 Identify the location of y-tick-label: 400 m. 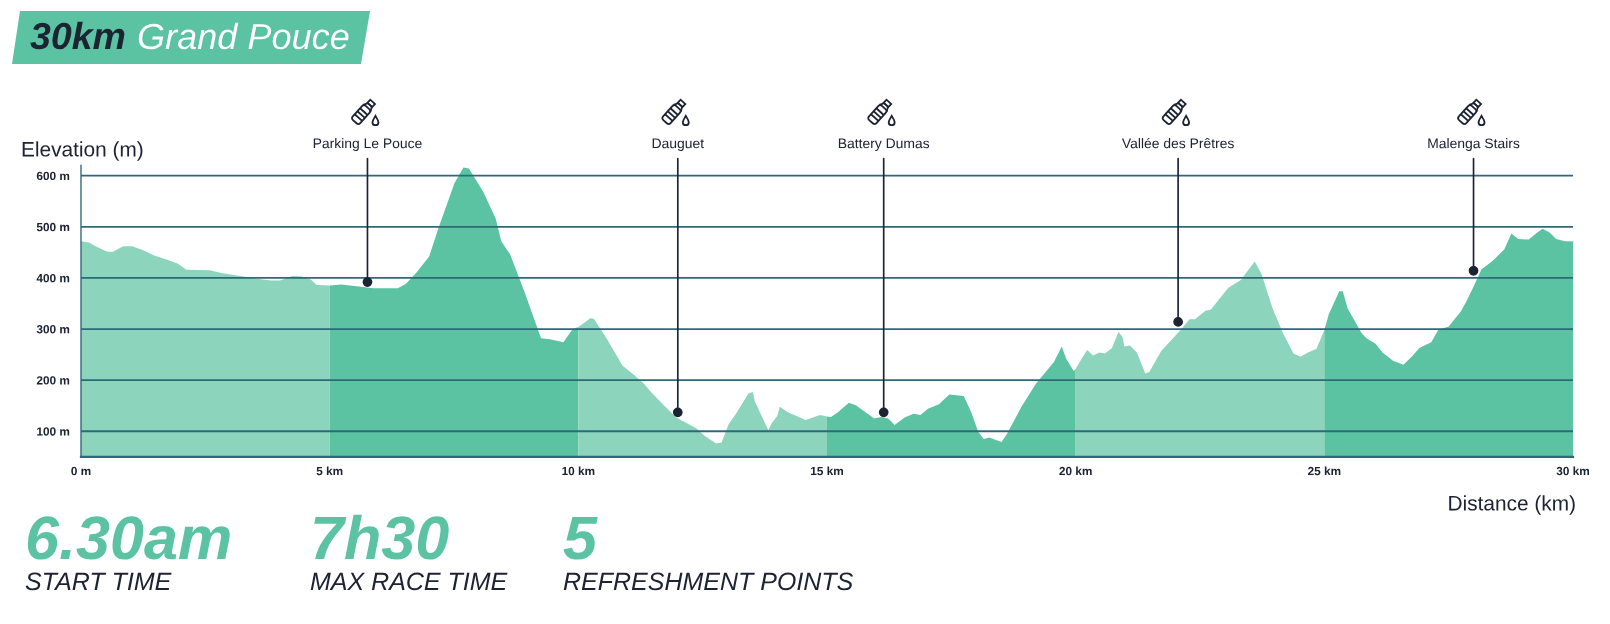
(53, 278).